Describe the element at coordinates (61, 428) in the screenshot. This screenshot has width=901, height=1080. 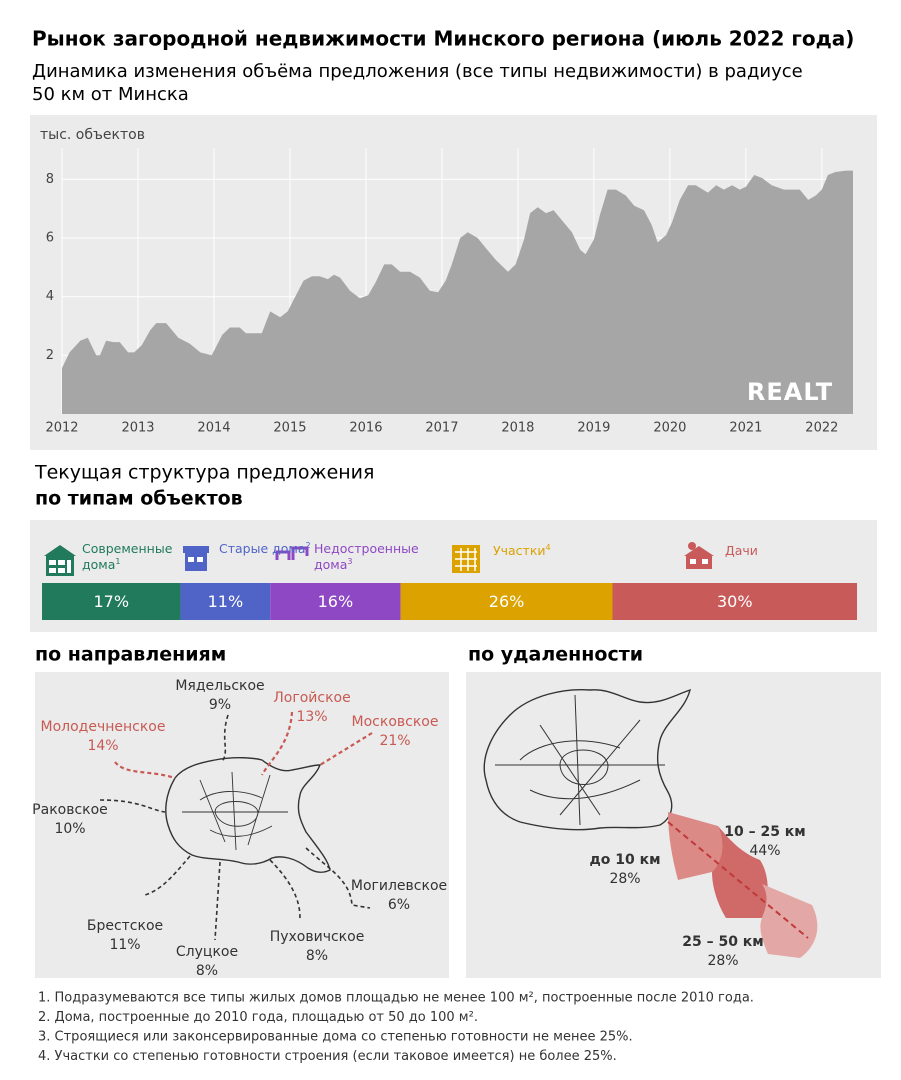
I see `x-tick-label: 2012` at that location.